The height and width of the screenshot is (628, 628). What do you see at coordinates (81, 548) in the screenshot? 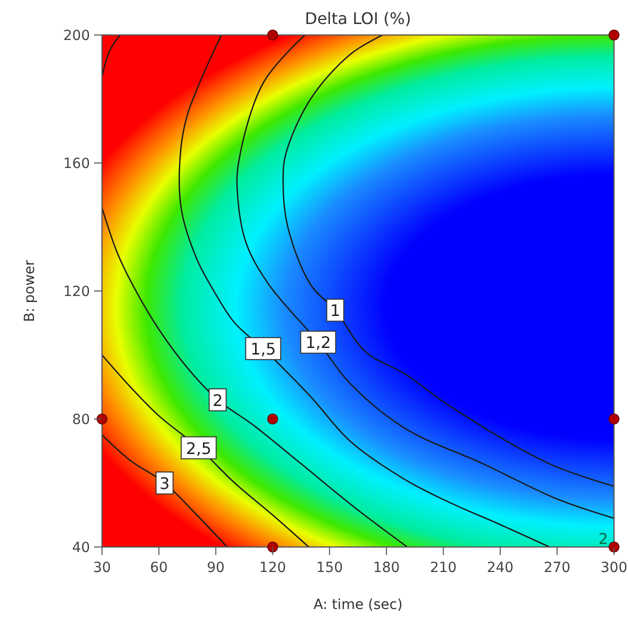
I see `y-tick-label: 40` at bounding box center [81, 548].